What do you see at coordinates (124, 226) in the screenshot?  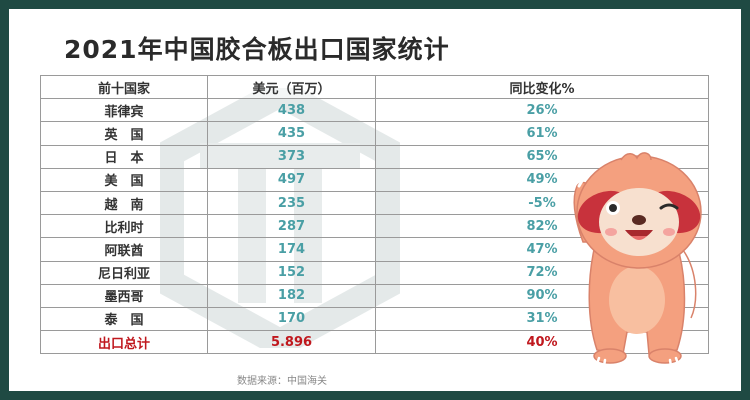 I see `country-cell: 比利时` at bounding box center [124, 226].